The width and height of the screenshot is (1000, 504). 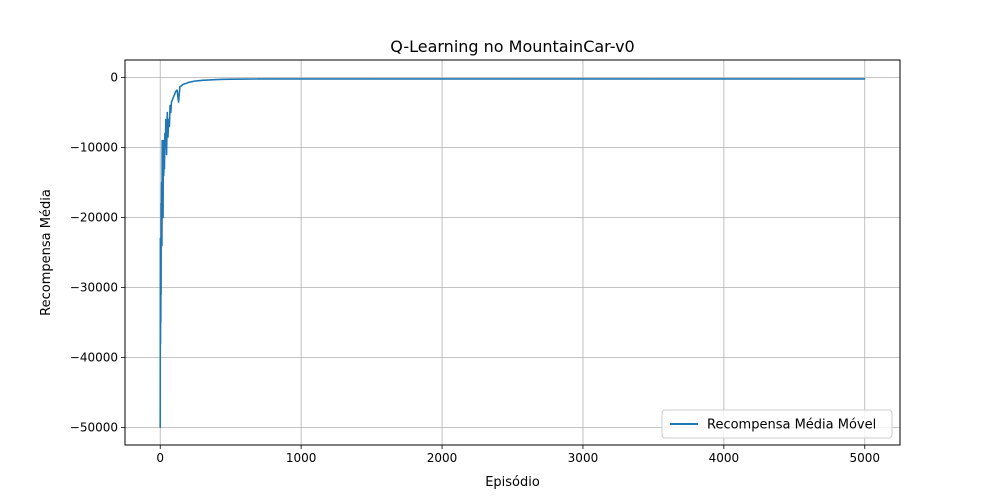 What do you see at coordinates (512, 482) in the screenshot?
I see `x-axis-label: Episódio` at bounding box center [512, 482].